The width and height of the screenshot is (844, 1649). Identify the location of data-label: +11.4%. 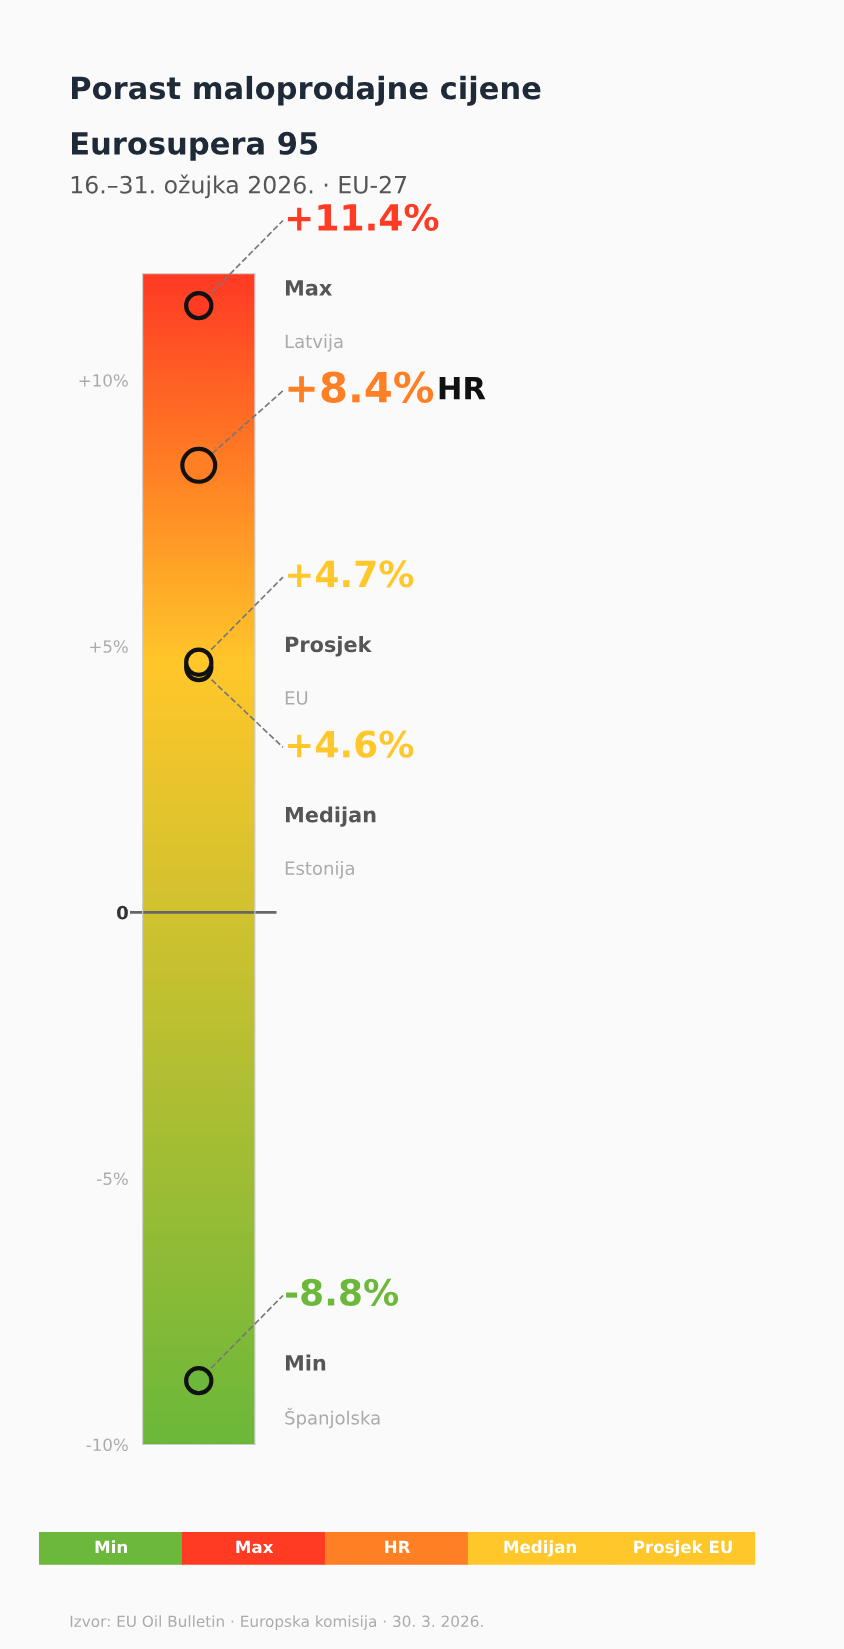
(363, 217).